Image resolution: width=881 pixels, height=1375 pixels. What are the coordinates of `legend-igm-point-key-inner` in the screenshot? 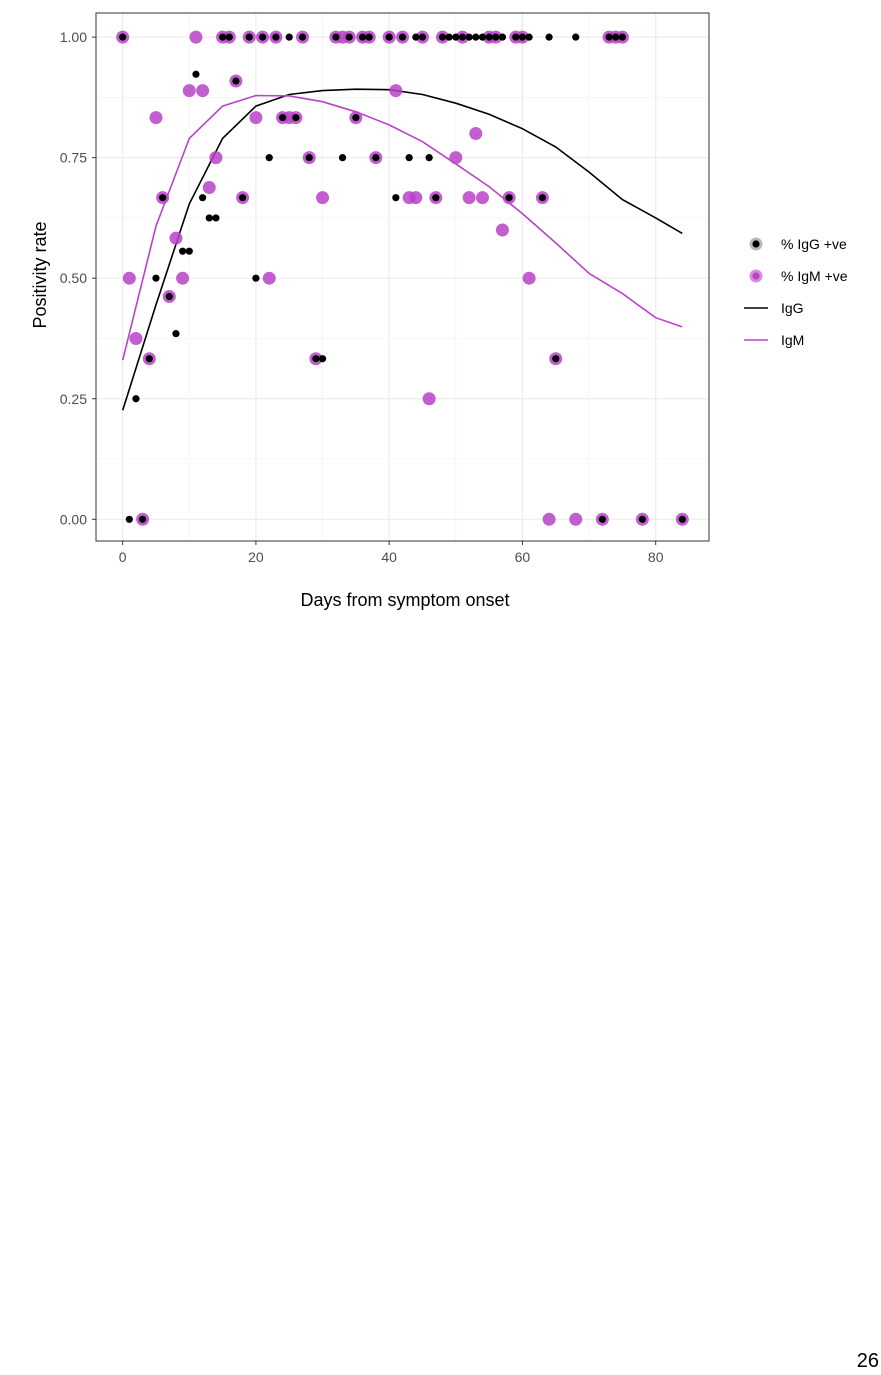 It's located at (756, 276).